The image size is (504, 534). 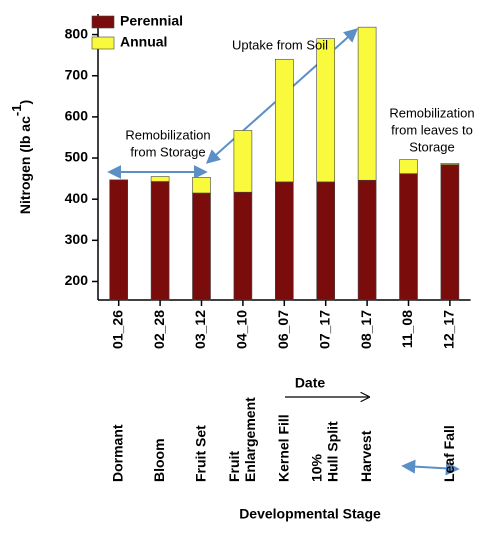 What do you see at coordinates (242, 329) in the screenshot?
I see `x-tick-label: 04_10` at bounding box center [242, 329].